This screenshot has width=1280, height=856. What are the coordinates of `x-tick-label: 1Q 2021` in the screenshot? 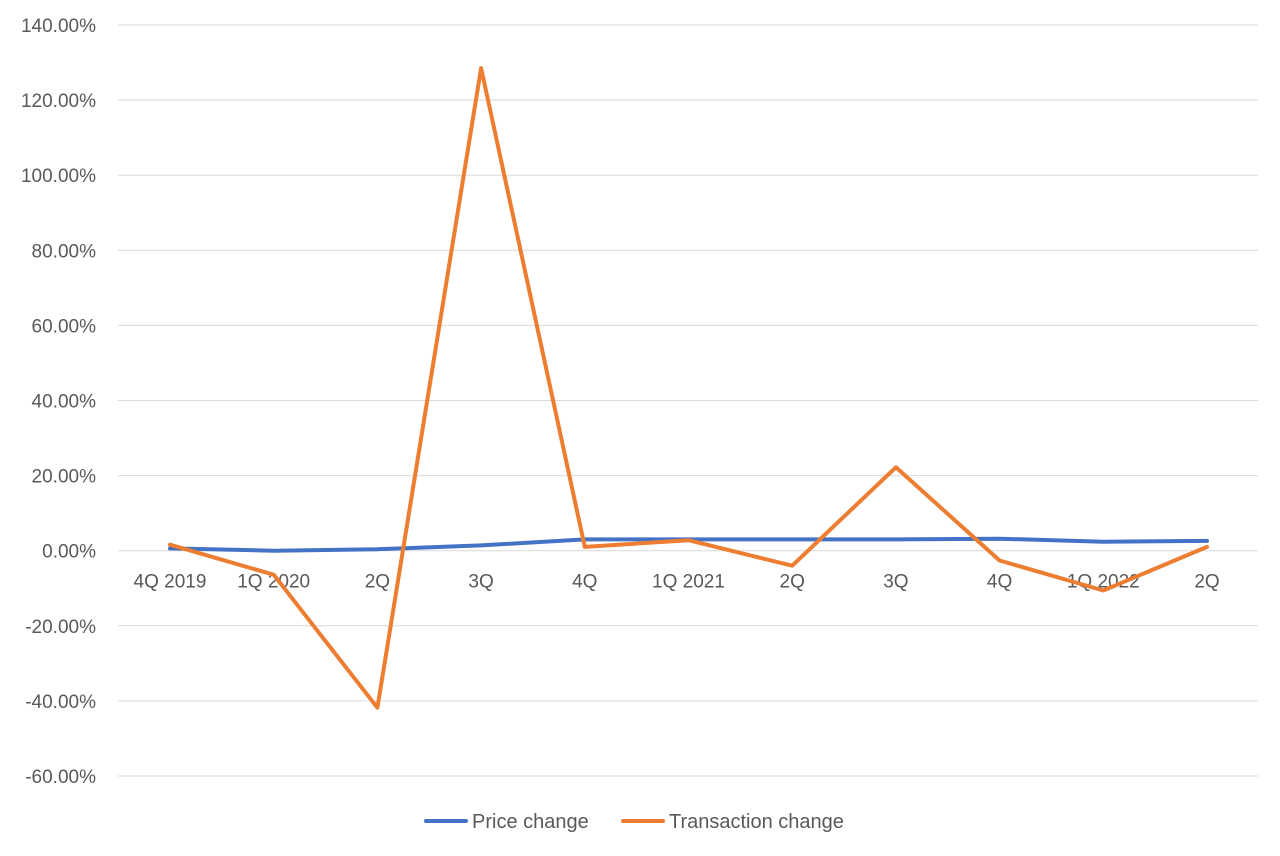 It's located at (688, 582).